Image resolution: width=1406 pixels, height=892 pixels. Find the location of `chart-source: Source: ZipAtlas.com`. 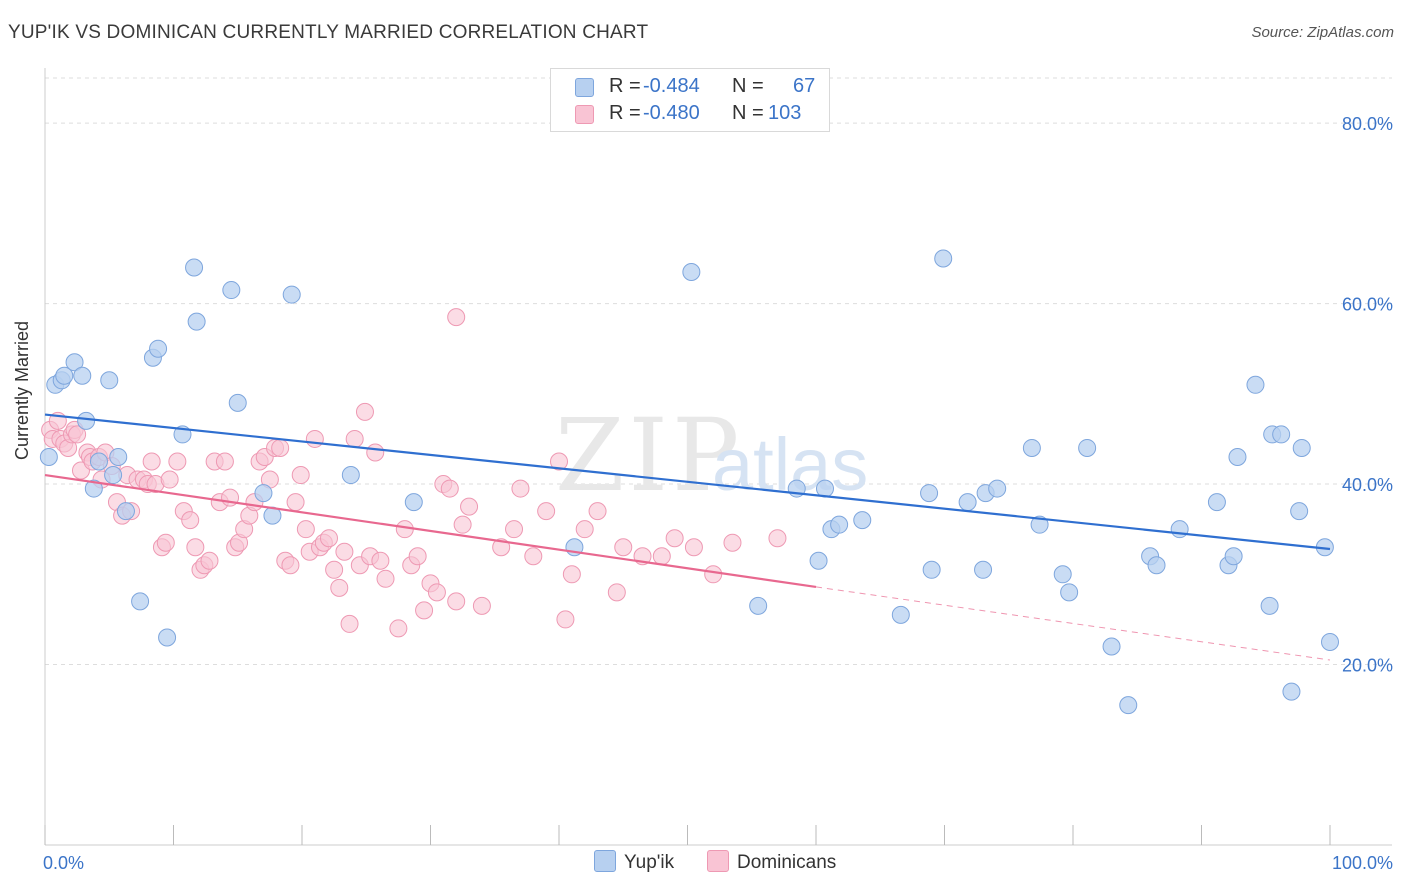

chart-source: Source: ZipAtlas.com is located at coordinates (1322, 32).